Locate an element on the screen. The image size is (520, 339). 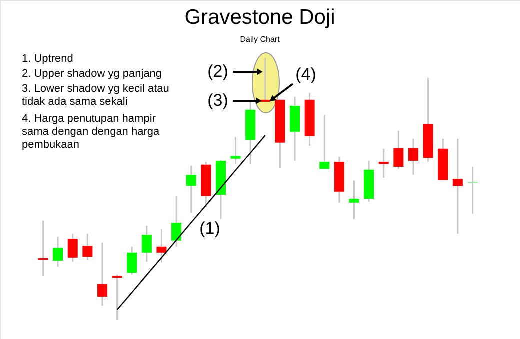
chart-title: Gravestone Doji is located at coordinates (260, 17).